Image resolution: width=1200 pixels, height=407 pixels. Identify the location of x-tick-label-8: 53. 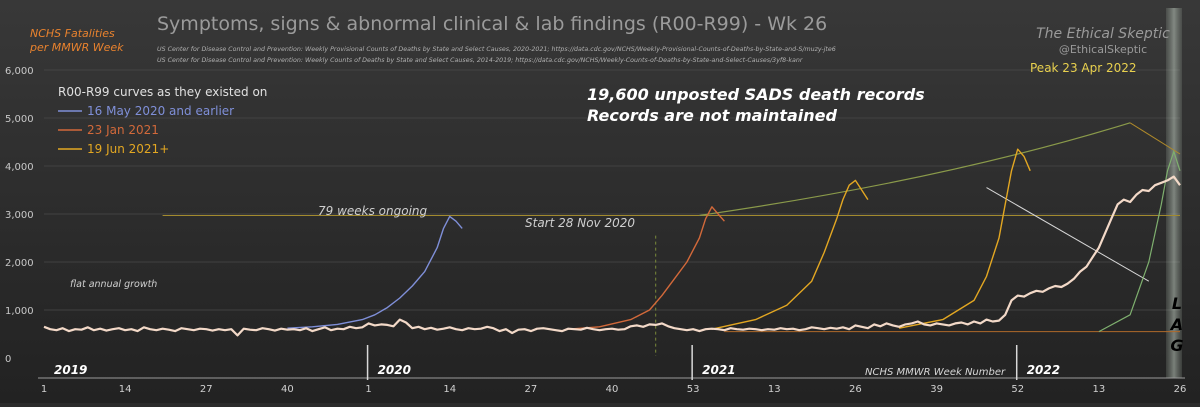
(693, 389).